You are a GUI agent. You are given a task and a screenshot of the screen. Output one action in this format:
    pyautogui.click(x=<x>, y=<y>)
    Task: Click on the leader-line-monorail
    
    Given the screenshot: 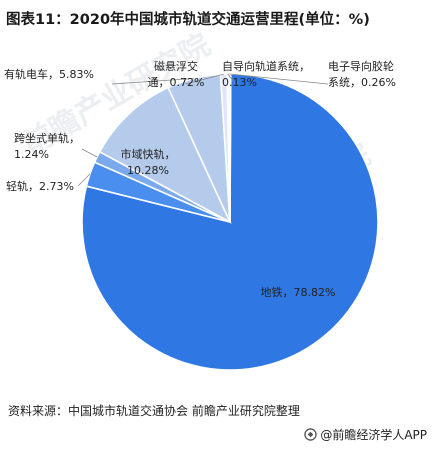 What is the action you would take?
    pyautogui.click(x=89, y=153)
    